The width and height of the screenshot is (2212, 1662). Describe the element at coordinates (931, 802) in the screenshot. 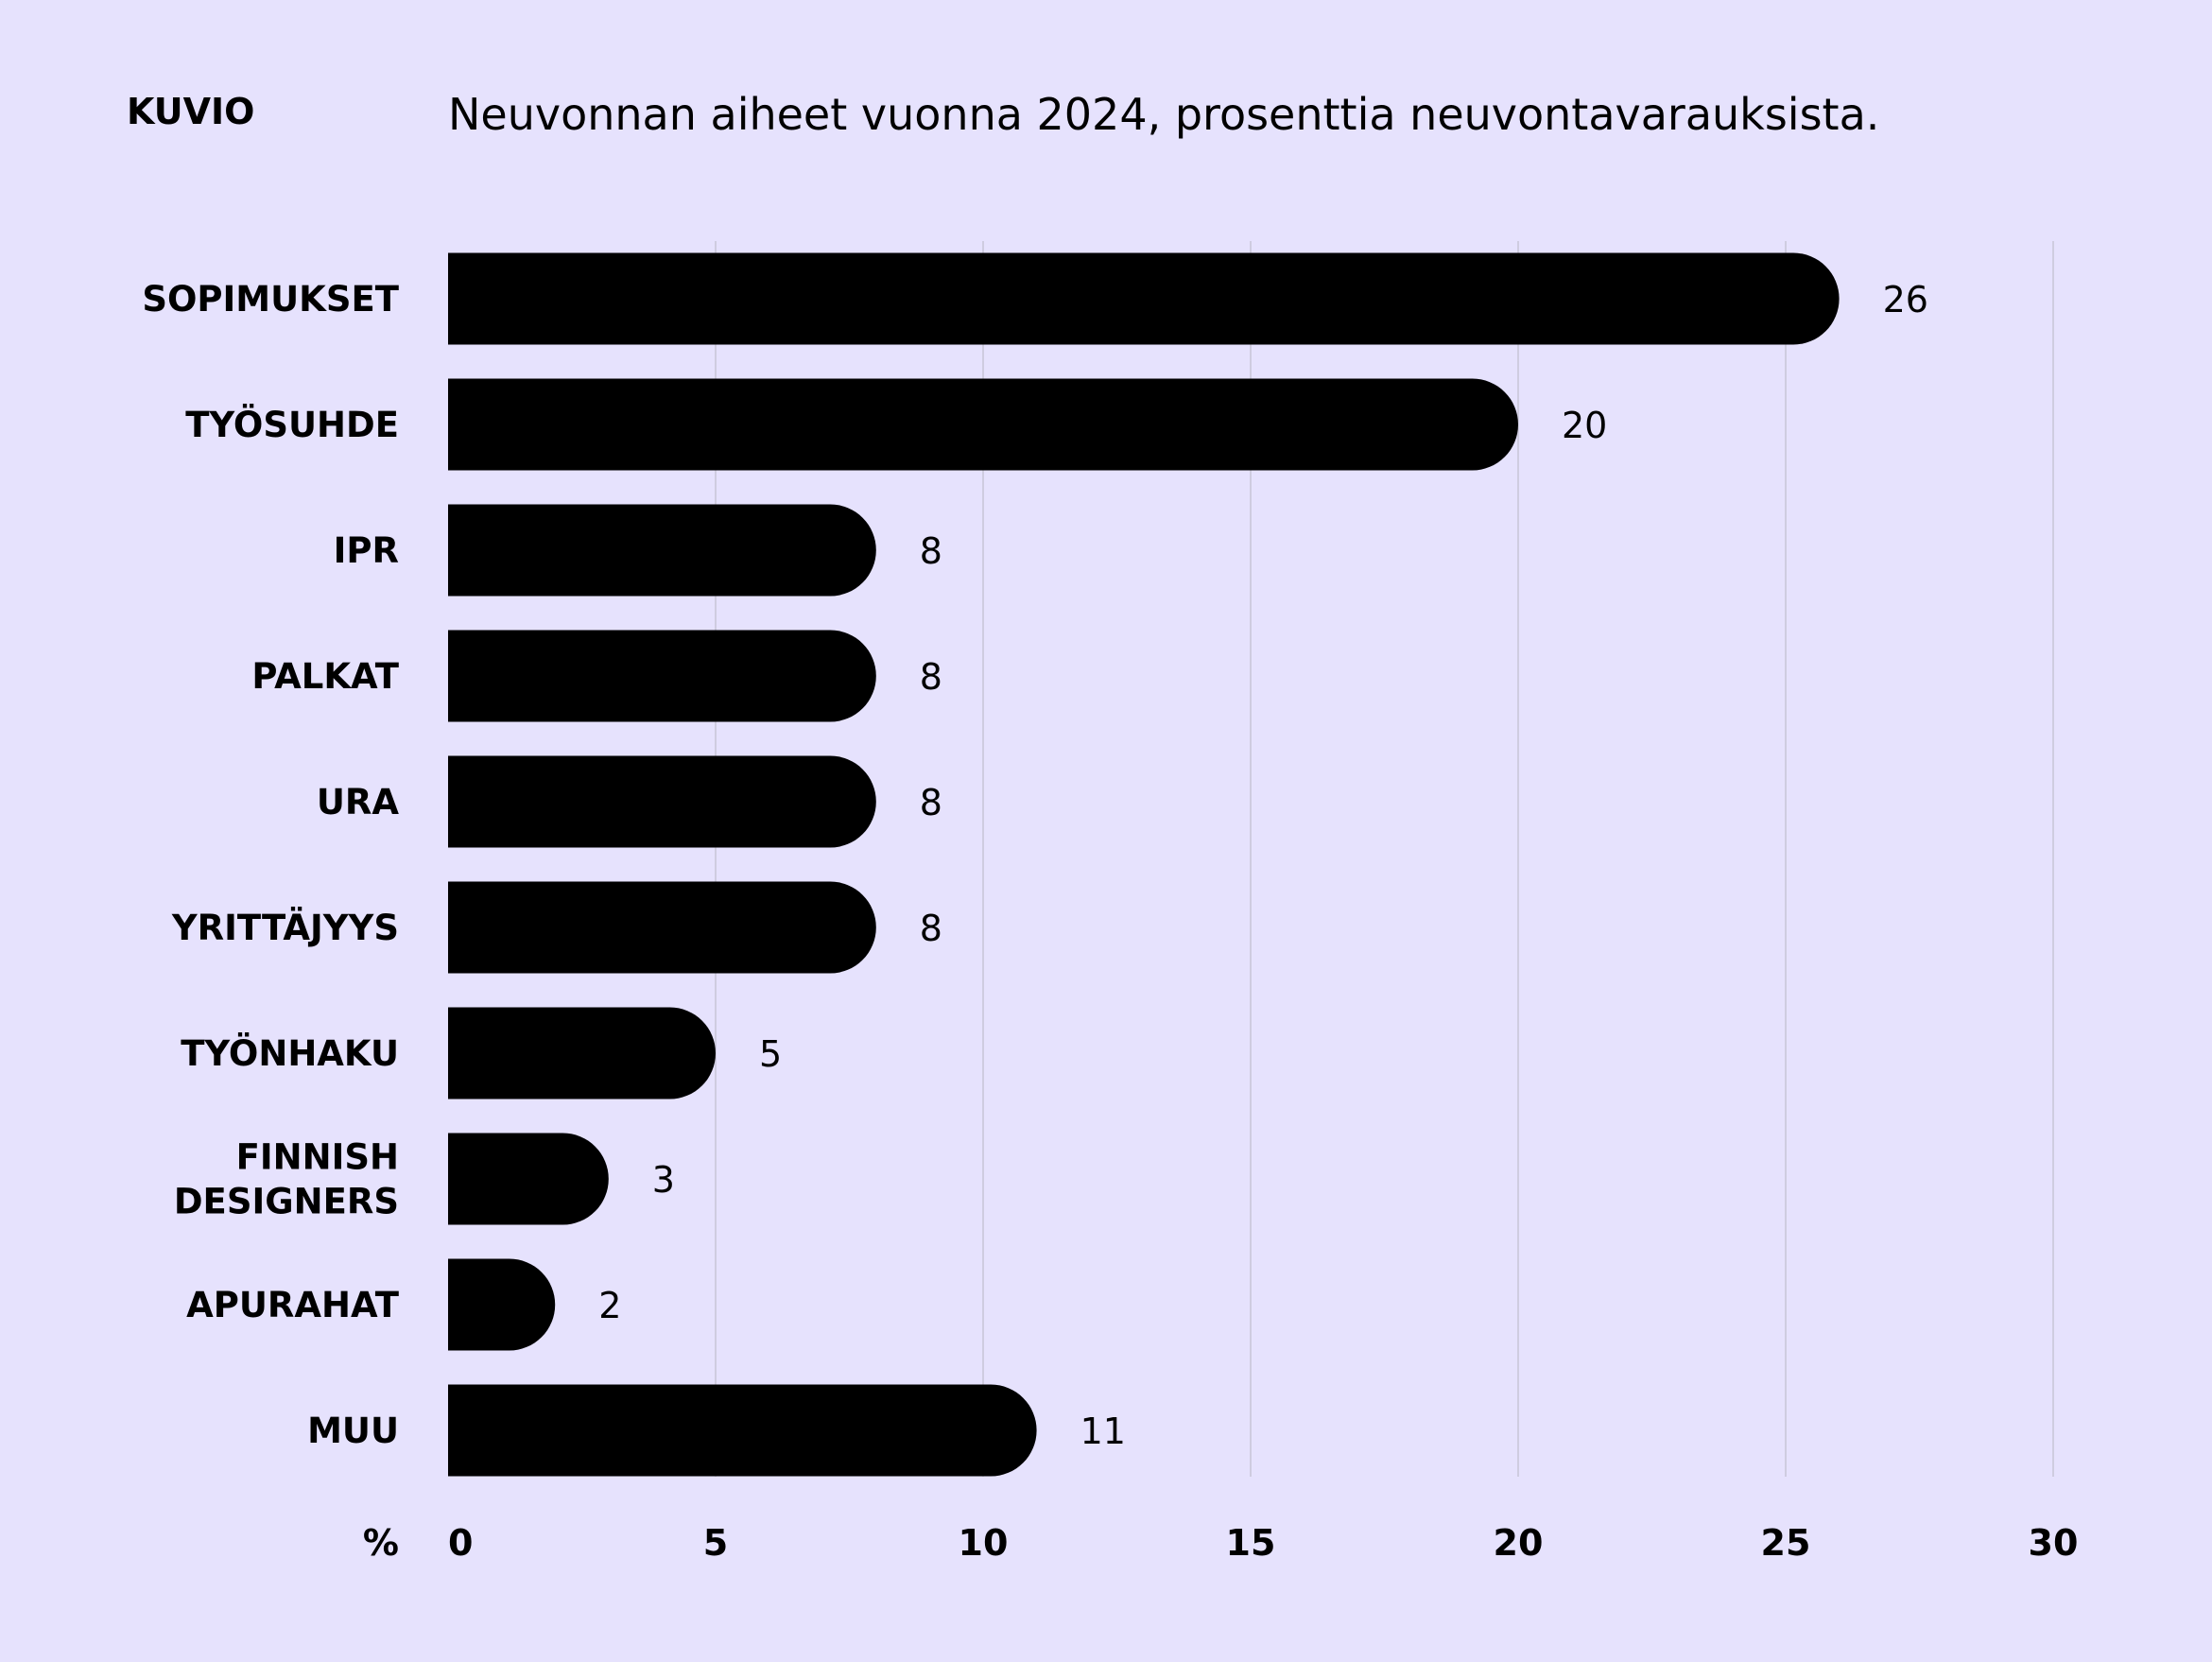

I see `value-label-5: 8` at that location.